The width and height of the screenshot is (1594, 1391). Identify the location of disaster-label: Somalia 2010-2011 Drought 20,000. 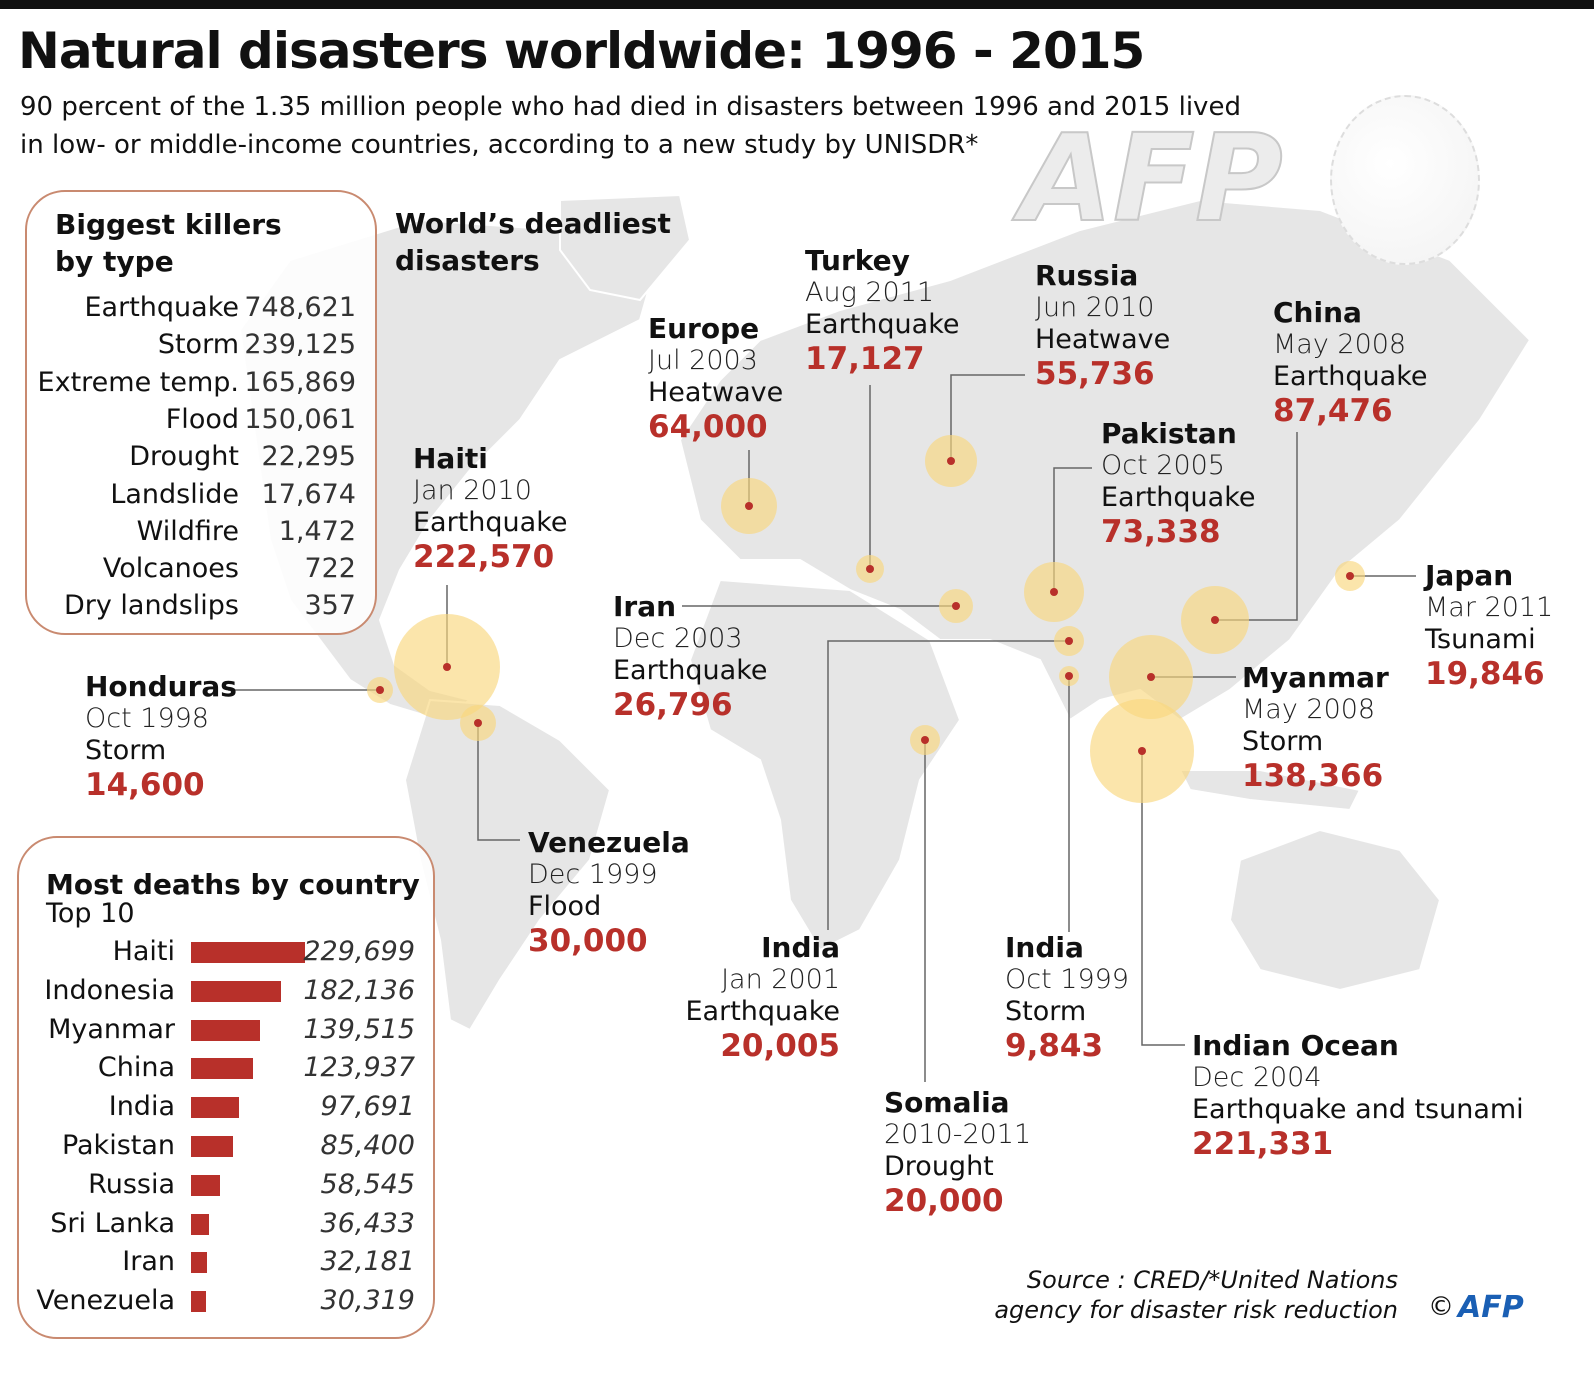
(958, 1153).